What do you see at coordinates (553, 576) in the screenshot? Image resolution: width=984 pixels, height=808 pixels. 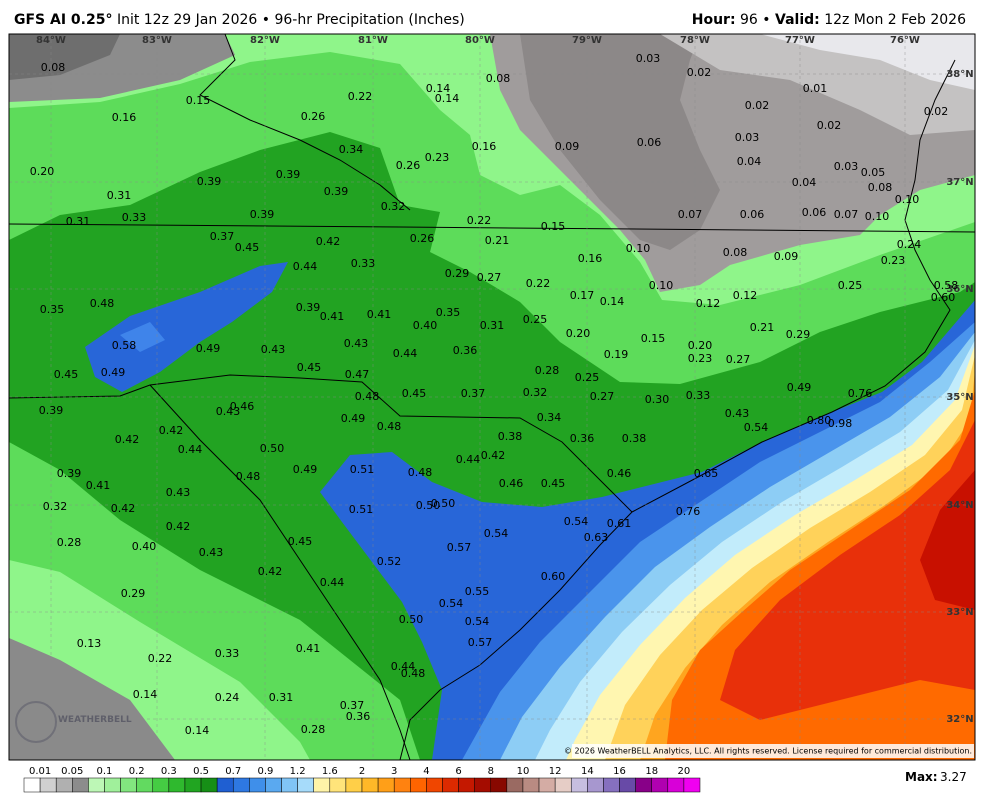 I see `precip-value: 0.60` at bounding box center [553, 576].